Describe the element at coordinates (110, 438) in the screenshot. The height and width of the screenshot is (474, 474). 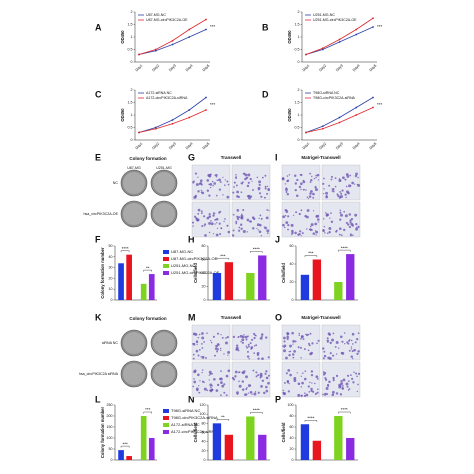
I see `y-tick-label: 100` at that location.